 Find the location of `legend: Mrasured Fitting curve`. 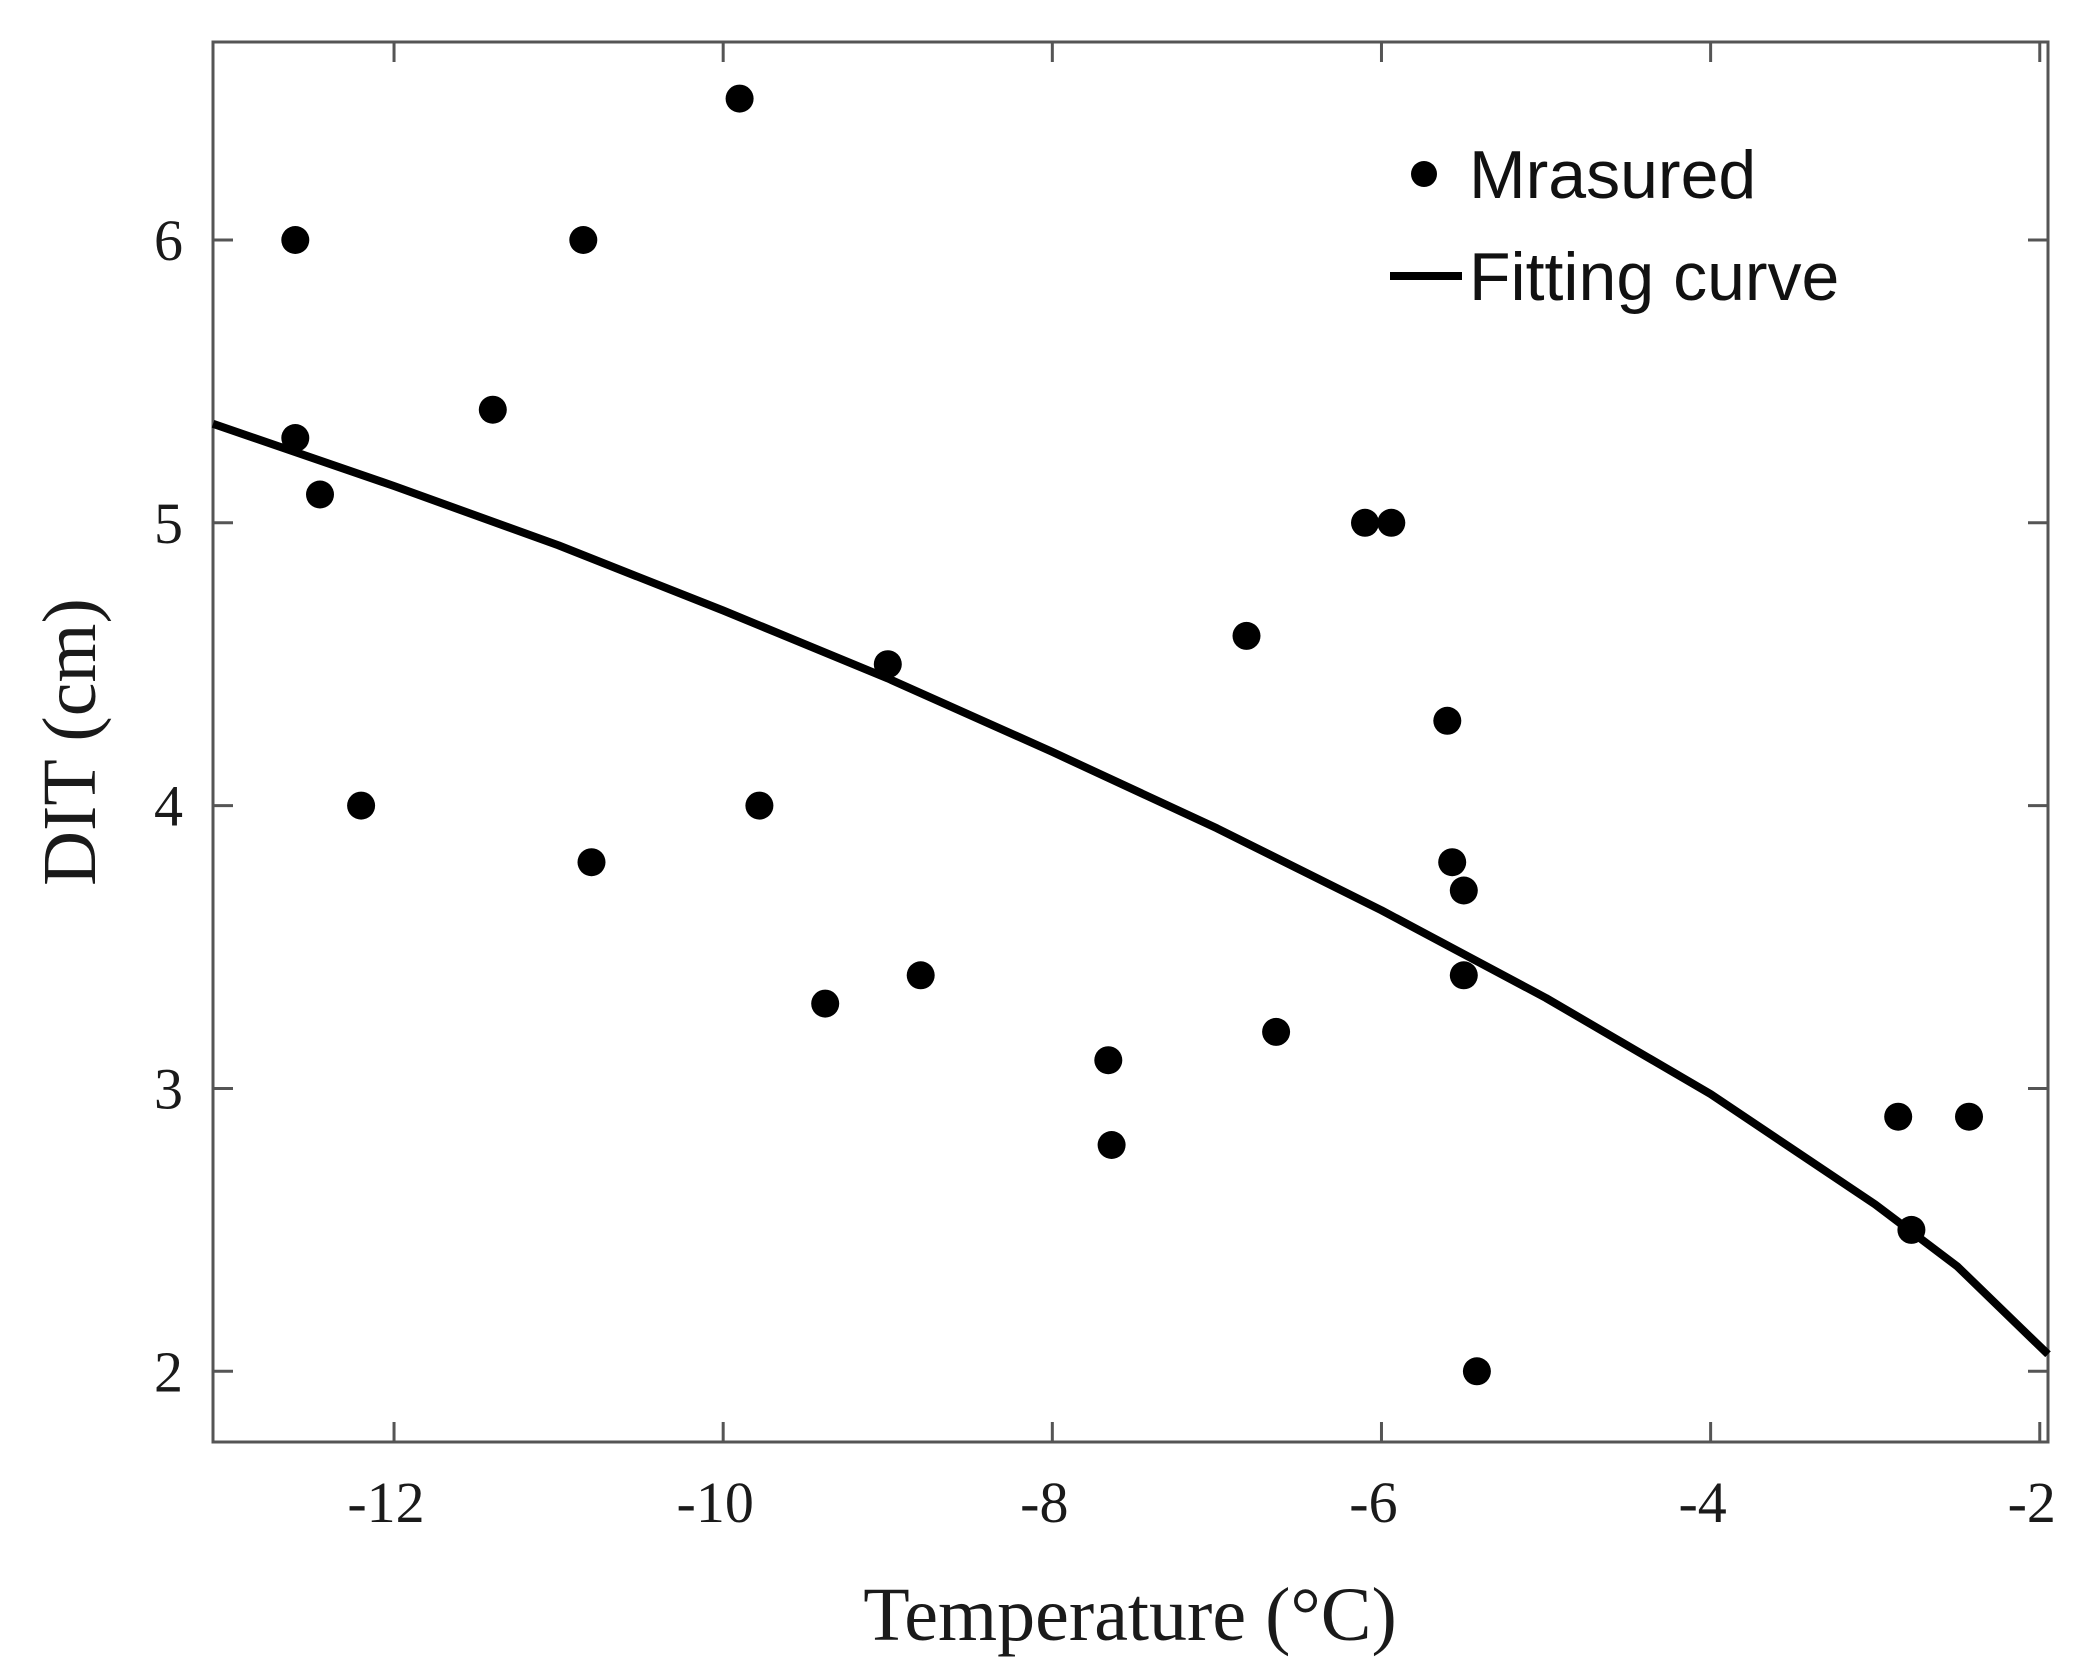

legend: Mrasured Fitting curve is located at coordinates (1614, 226).